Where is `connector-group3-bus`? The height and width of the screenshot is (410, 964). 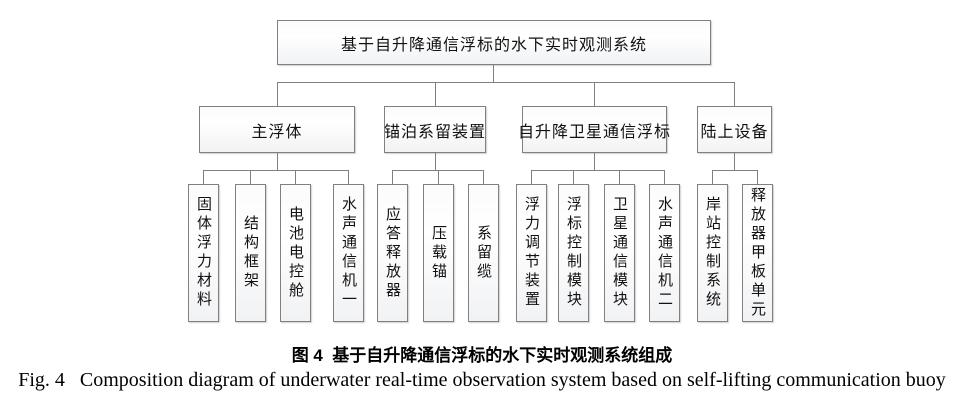
connector-group3-bus is located at coordinates (598, 170).